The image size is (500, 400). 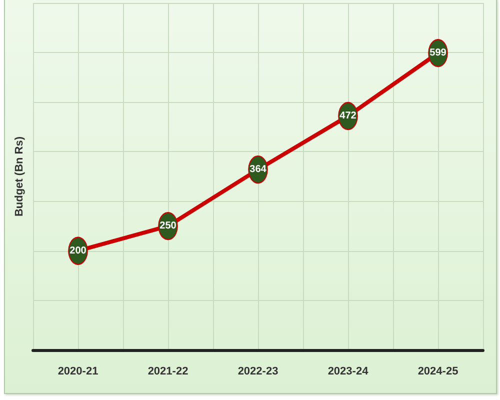 What do you see at coordinates (20, 176) in the screenshot?
I see `y-axis-title: Budget (Bn Rs)` at bounding box center [20, 176].